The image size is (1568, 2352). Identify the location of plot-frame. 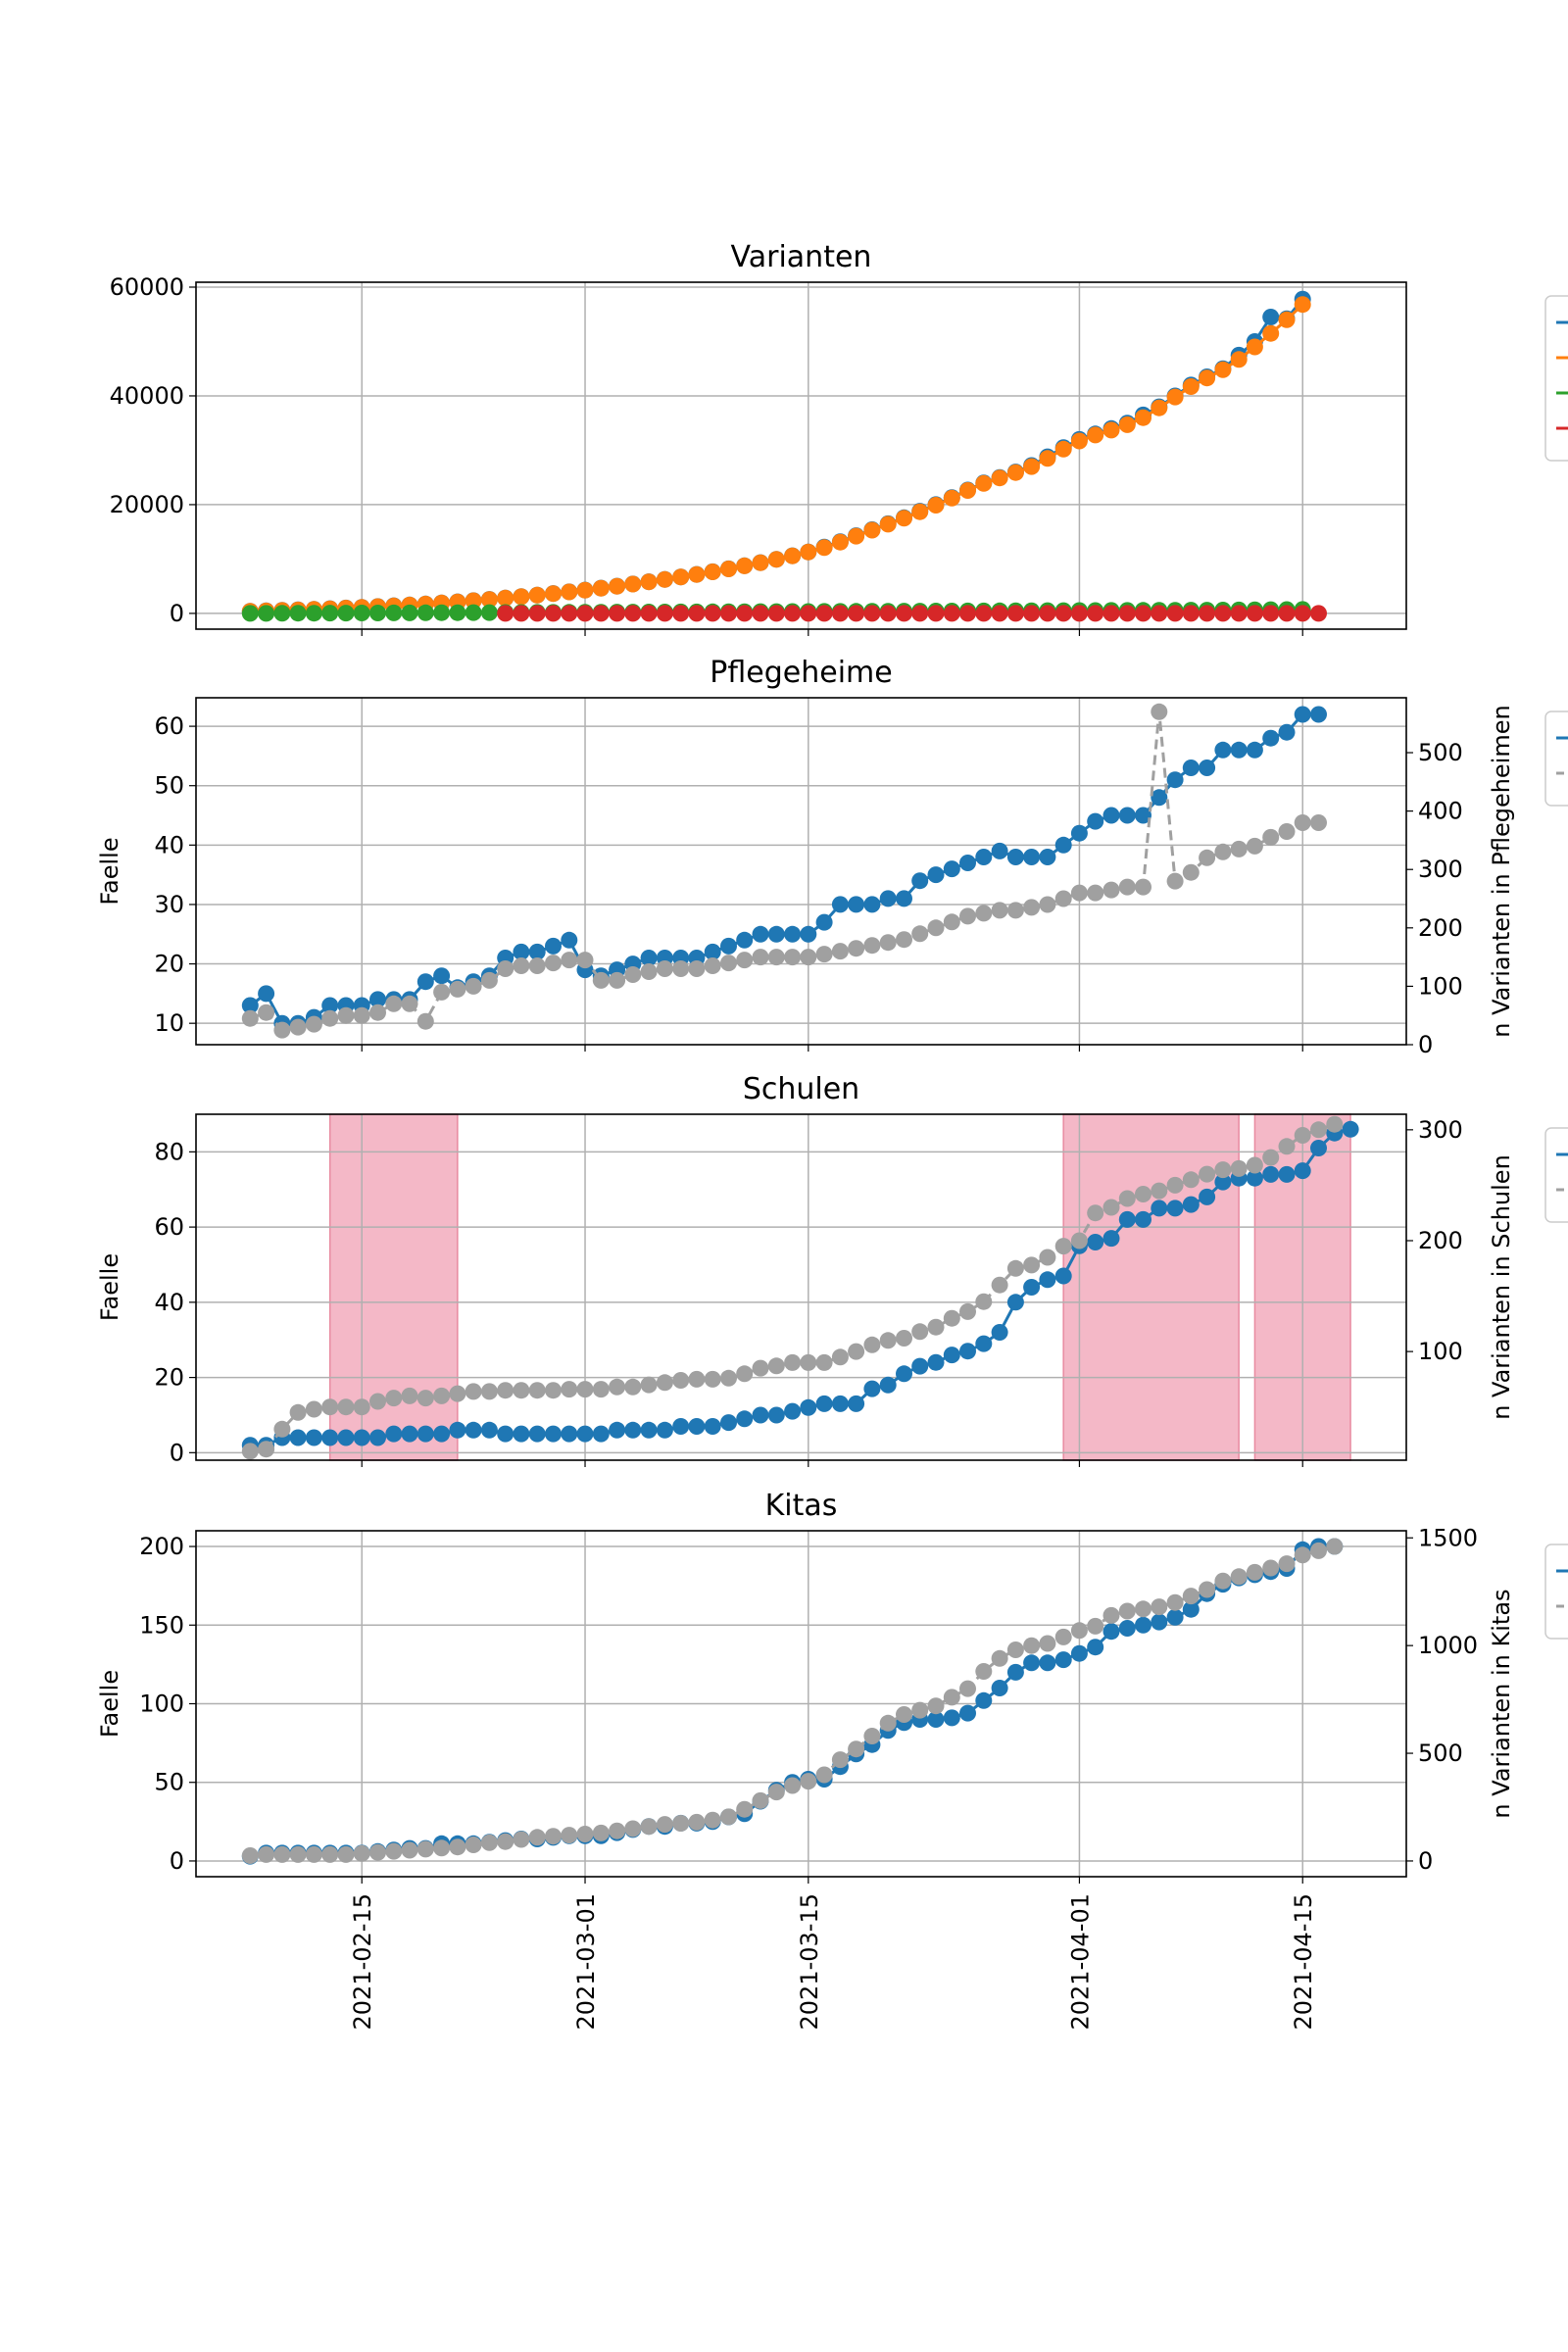
(801, 455).